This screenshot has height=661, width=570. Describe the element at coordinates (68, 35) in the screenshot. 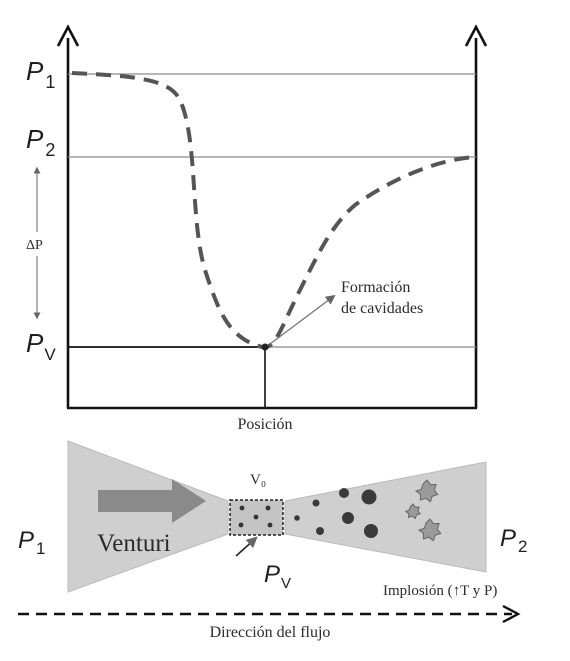

I see `left-axis-arrowhead` at that location.